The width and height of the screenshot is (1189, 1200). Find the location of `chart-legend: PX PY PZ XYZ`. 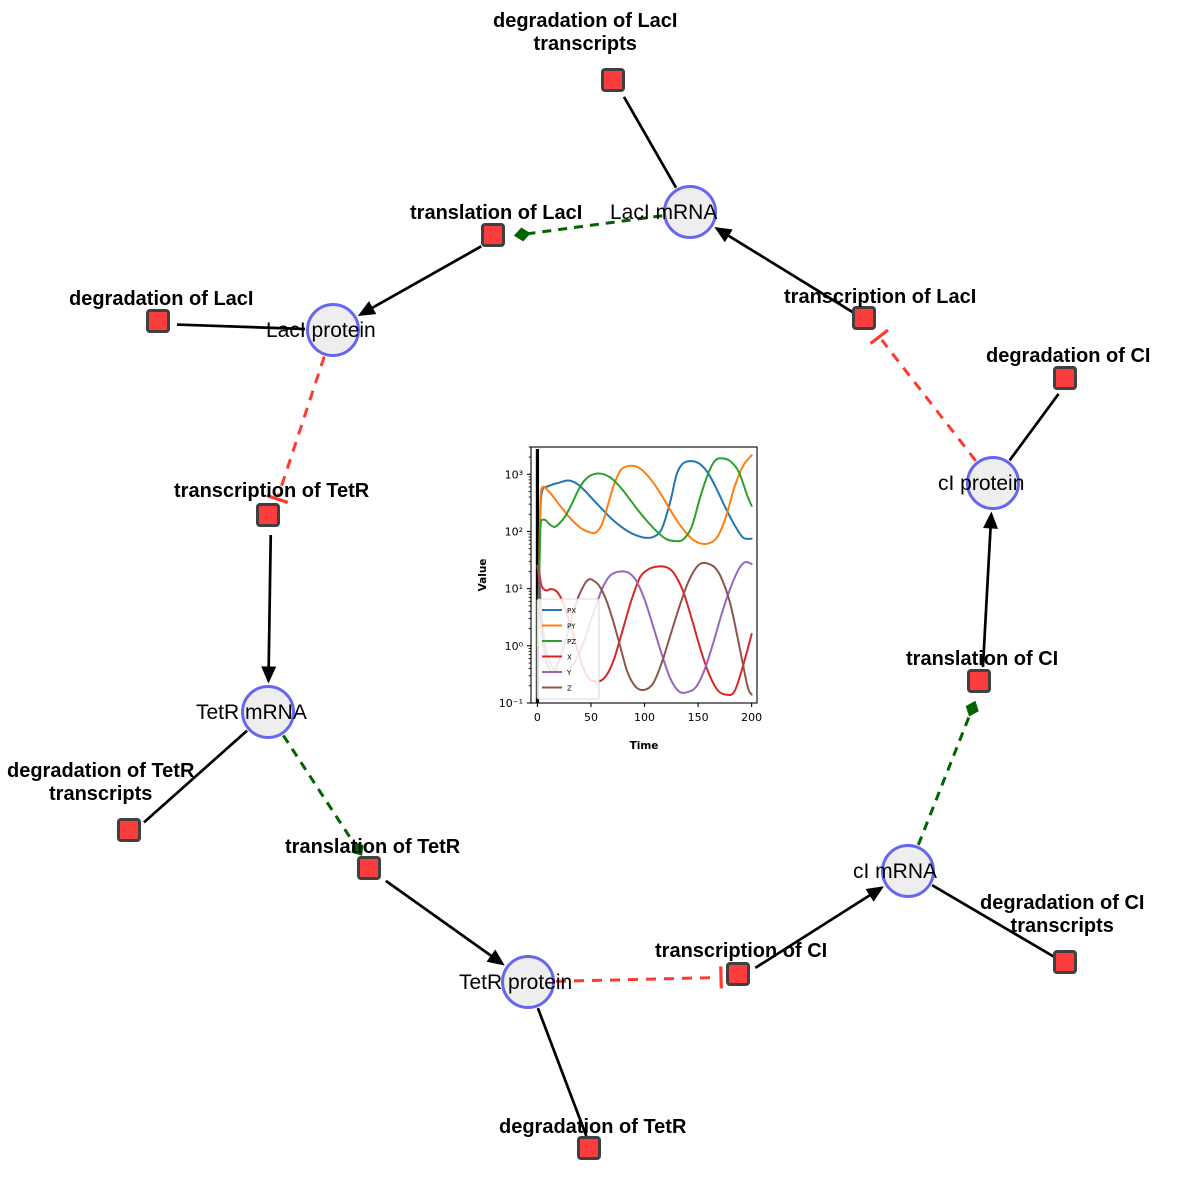

chart-legend: PX PY PZ XYZ is located at coordinates (568, 649).